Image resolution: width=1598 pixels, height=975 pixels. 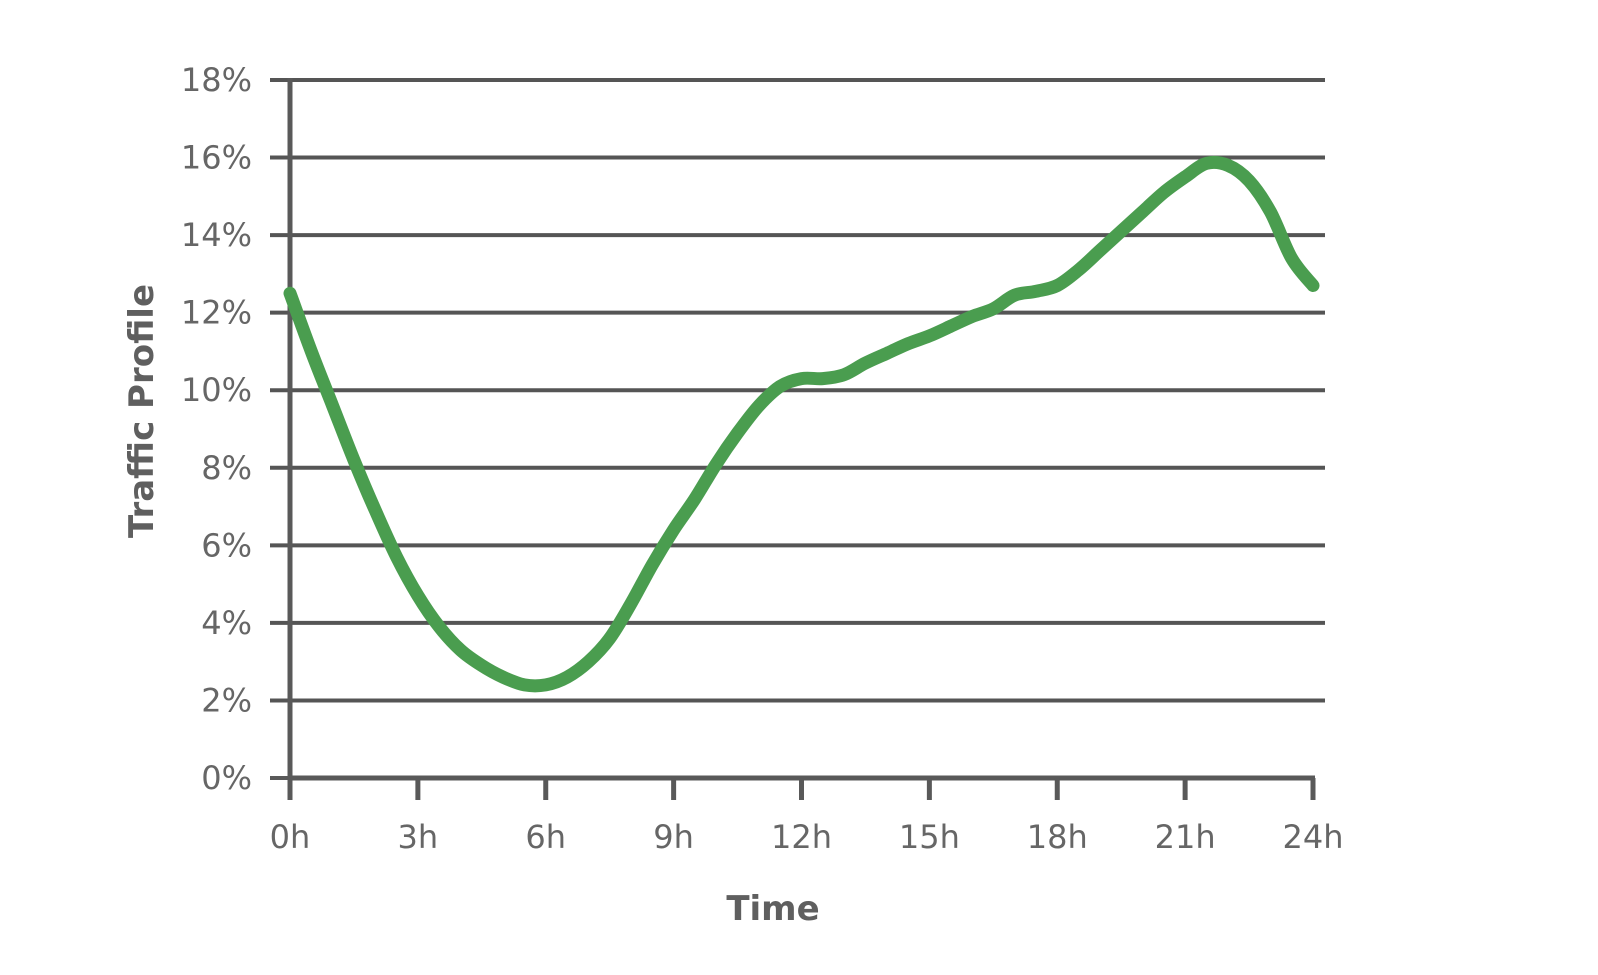 I want to click on y-tick-label: 16%, so click(x=216, y=158).